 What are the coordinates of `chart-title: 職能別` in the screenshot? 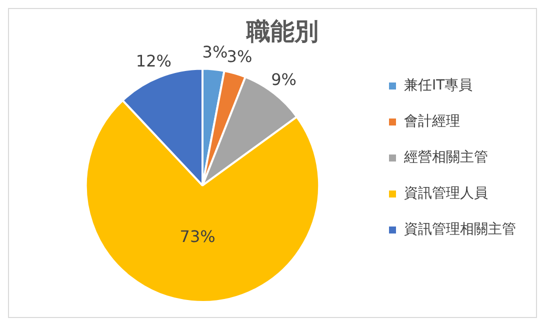 It's located at (282, 32).